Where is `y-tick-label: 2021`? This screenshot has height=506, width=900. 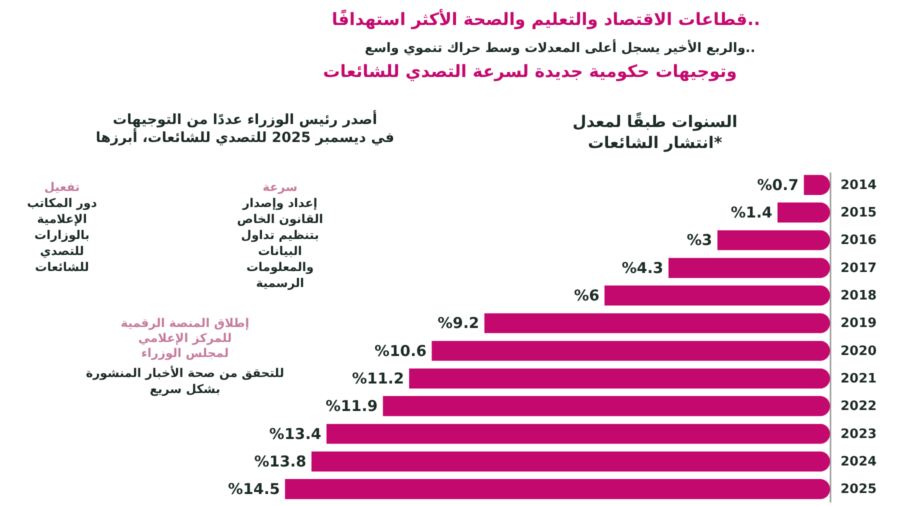
y-tick-label: 2021 is located at coordinates (858, 378).